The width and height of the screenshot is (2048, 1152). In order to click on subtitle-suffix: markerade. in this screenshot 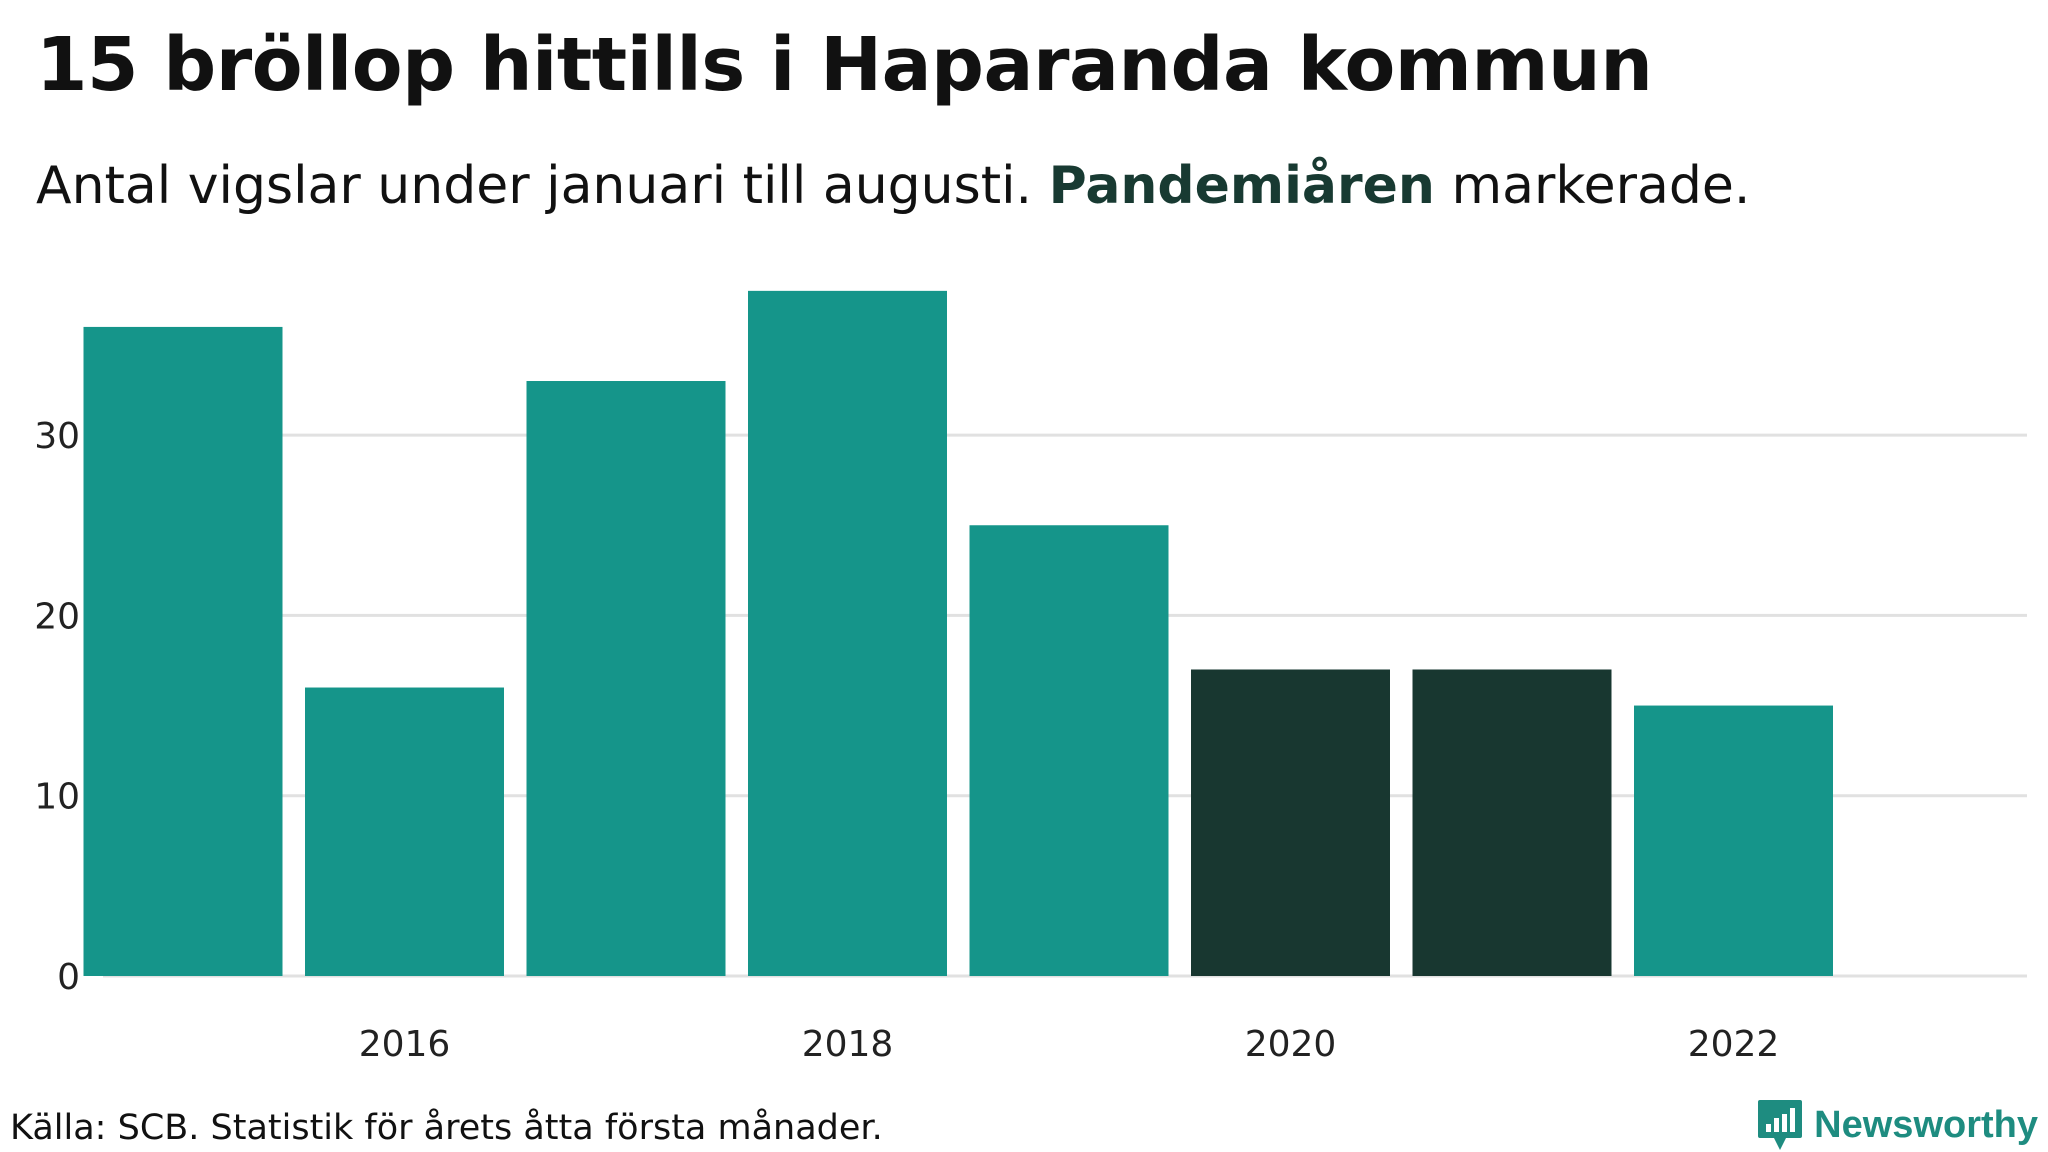, I will do `click(1601, 186)`.